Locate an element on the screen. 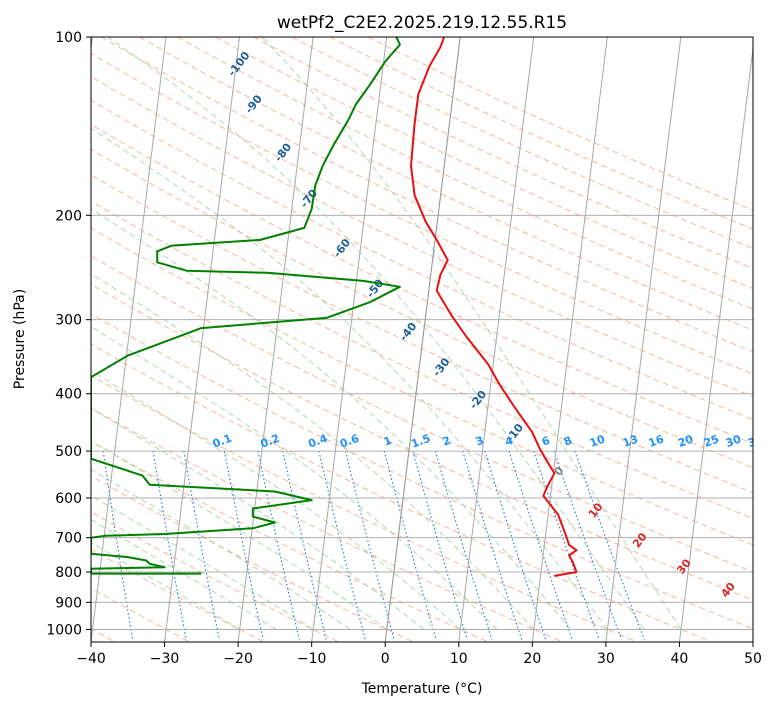 The height and width of the screenshot is (708, 775). mixing-ratio-label: 8 is located at coordinates (568, 441).